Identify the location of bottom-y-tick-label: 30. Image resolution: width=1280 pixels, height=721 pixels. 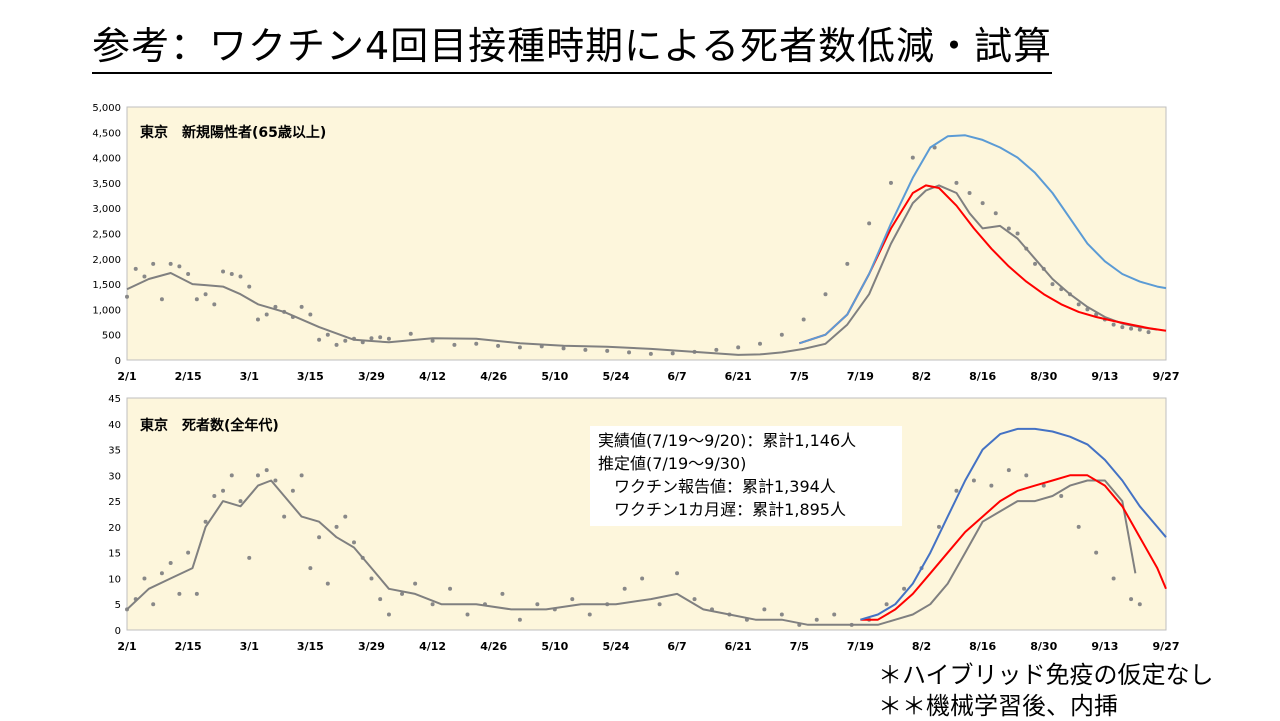
(114, 476).